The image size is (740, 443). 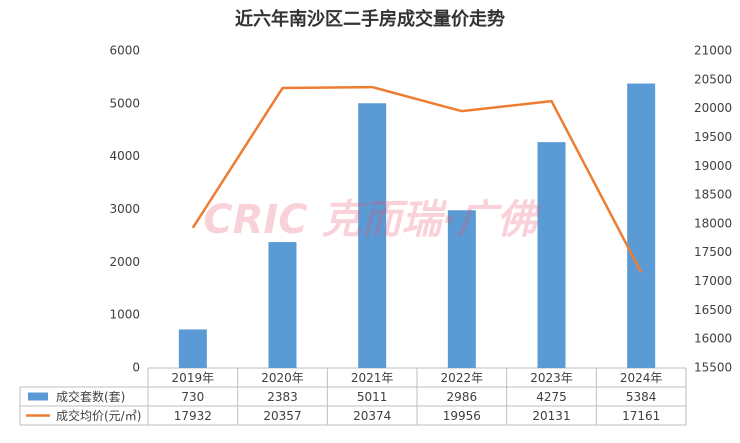 What do you see at coordinates (713, 281) in the screenshot?
I see `y2-tick-label: 17000` at bounding box center [713, 281].